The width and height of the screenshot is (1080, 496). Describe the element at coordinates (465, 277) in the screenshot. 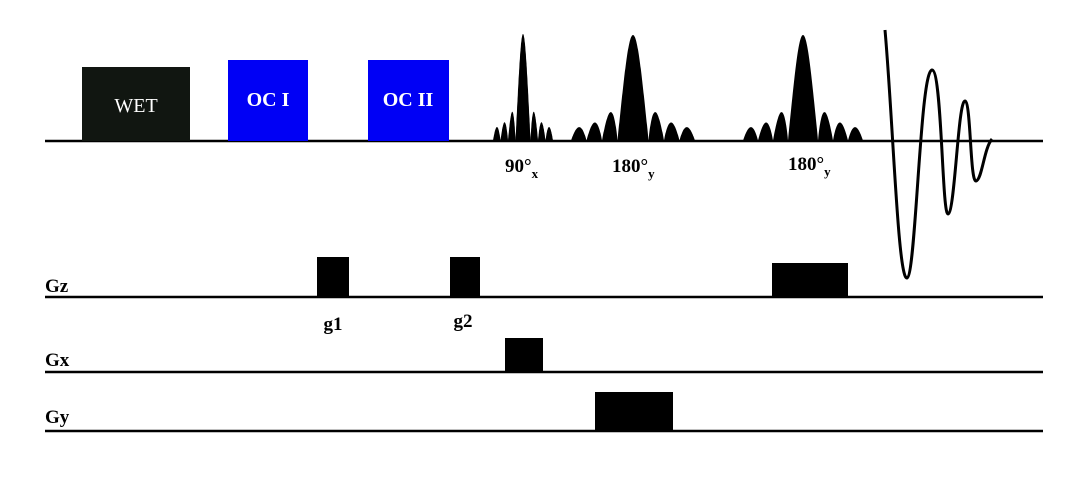

I see `gradient-g2` at that location.